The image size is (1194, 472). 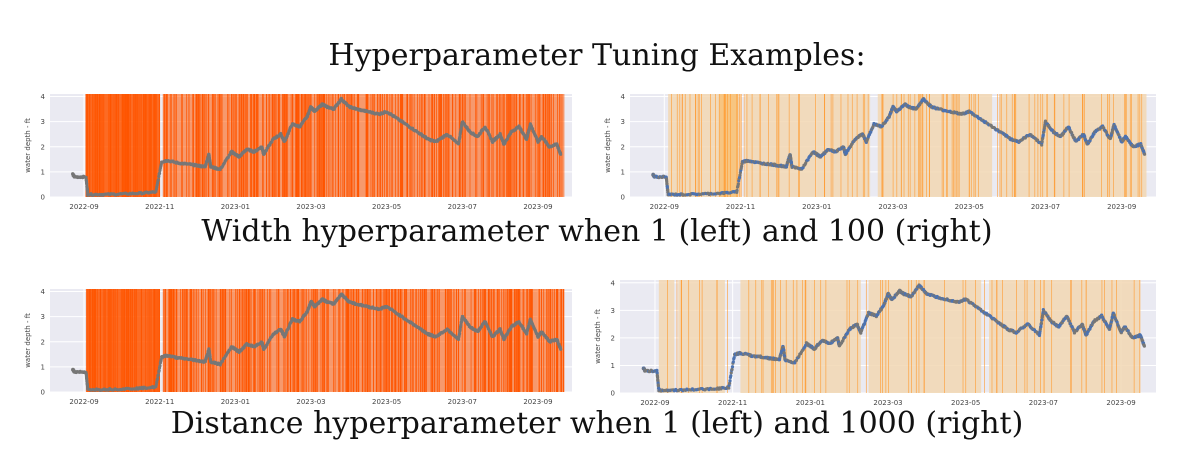 What do you see at coordinates (597, 55) in the screenshot?
I see `page-title: Hyperparameter Tuning Examples:` at bounding box center [597, 55].